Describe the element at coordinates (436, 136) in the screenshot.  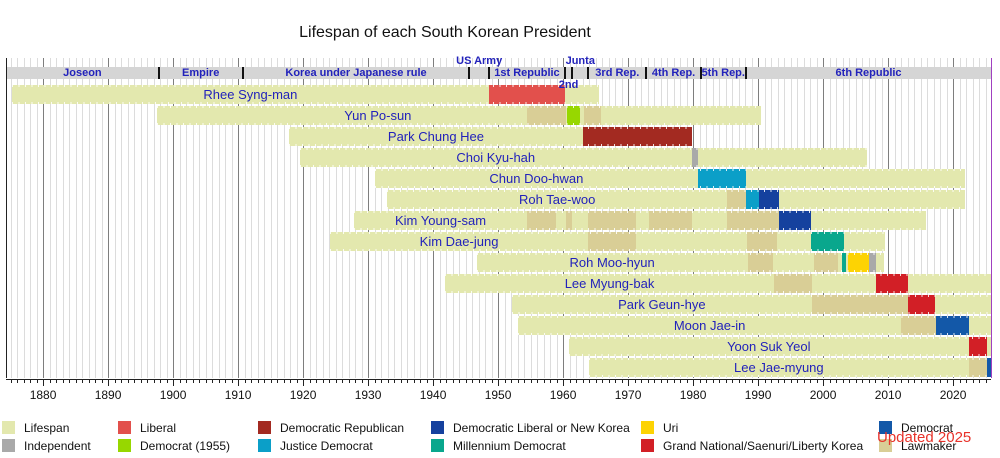
I see `president-name: Park Chung Hee` at that location.